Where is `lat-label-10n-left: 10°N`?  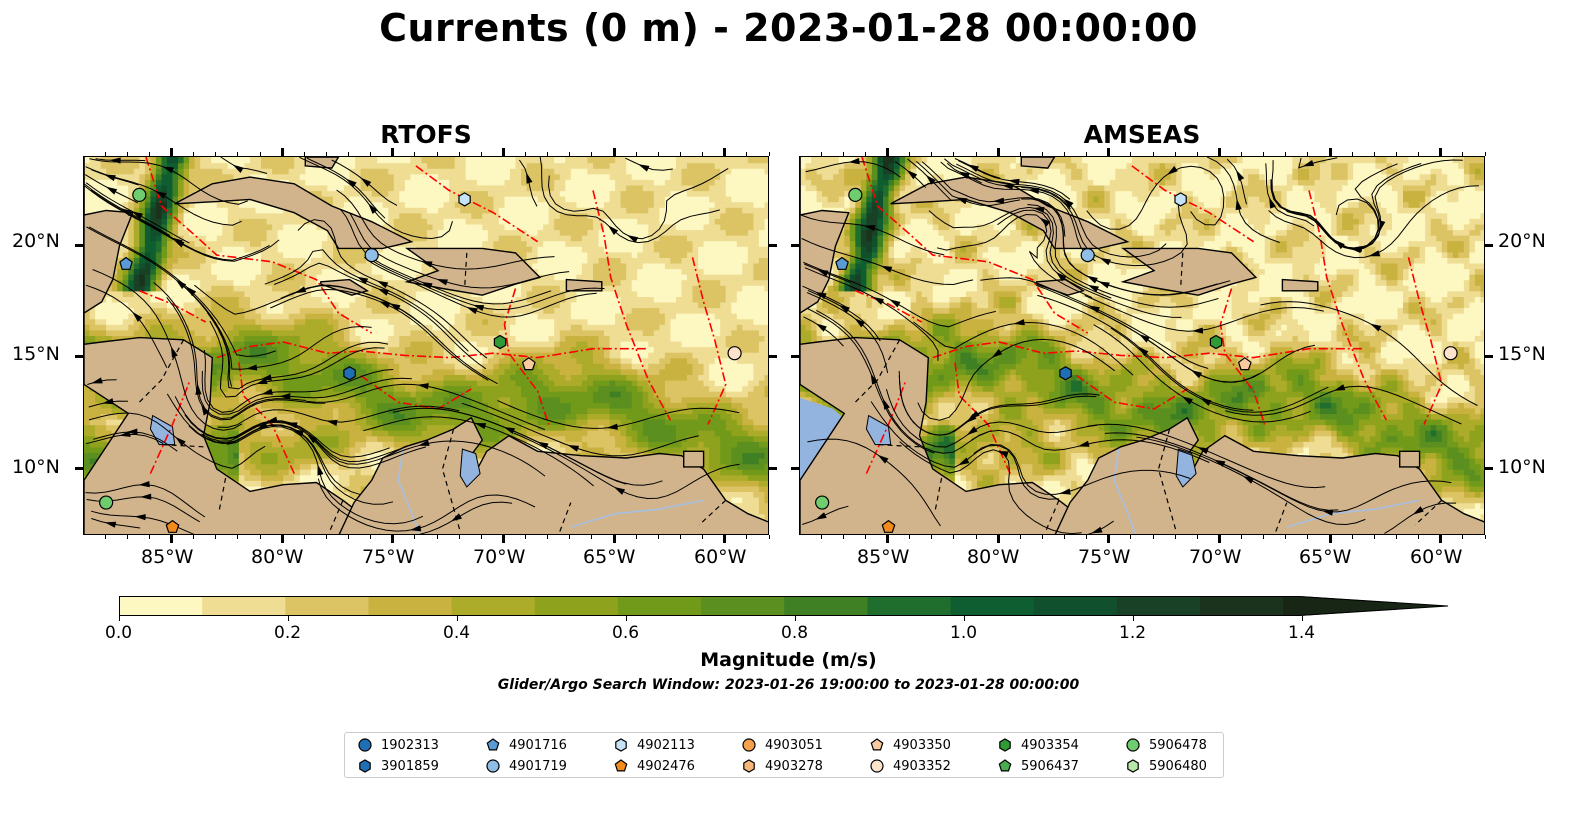
lat-label-10n-left: 10°N is located at coordinates (36, 467).